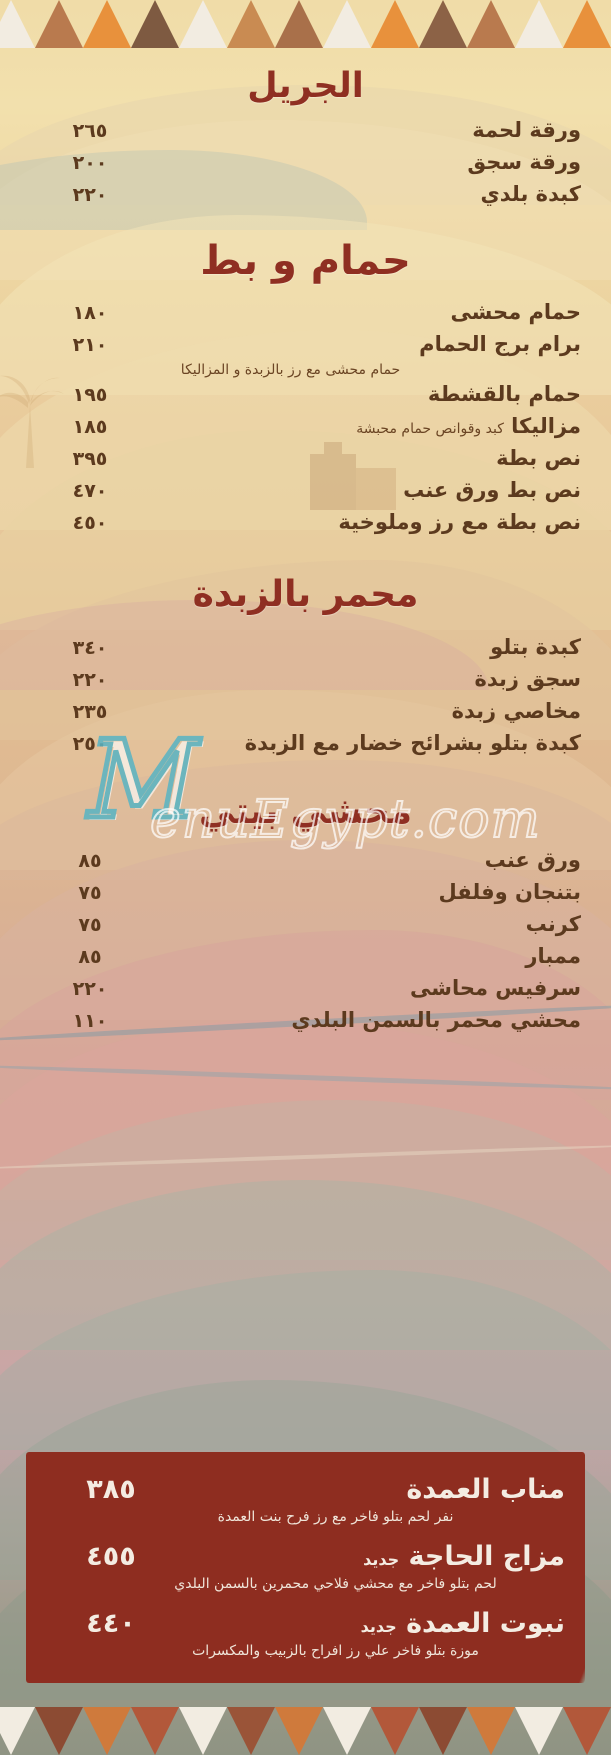 Image resolution: width=611 pixels, height=1755 pixels. What do you see at coordinates (111, 1489) in the screenshot?
I see `offer-price: ٣٨٥` at bounding box center [111, 1489].